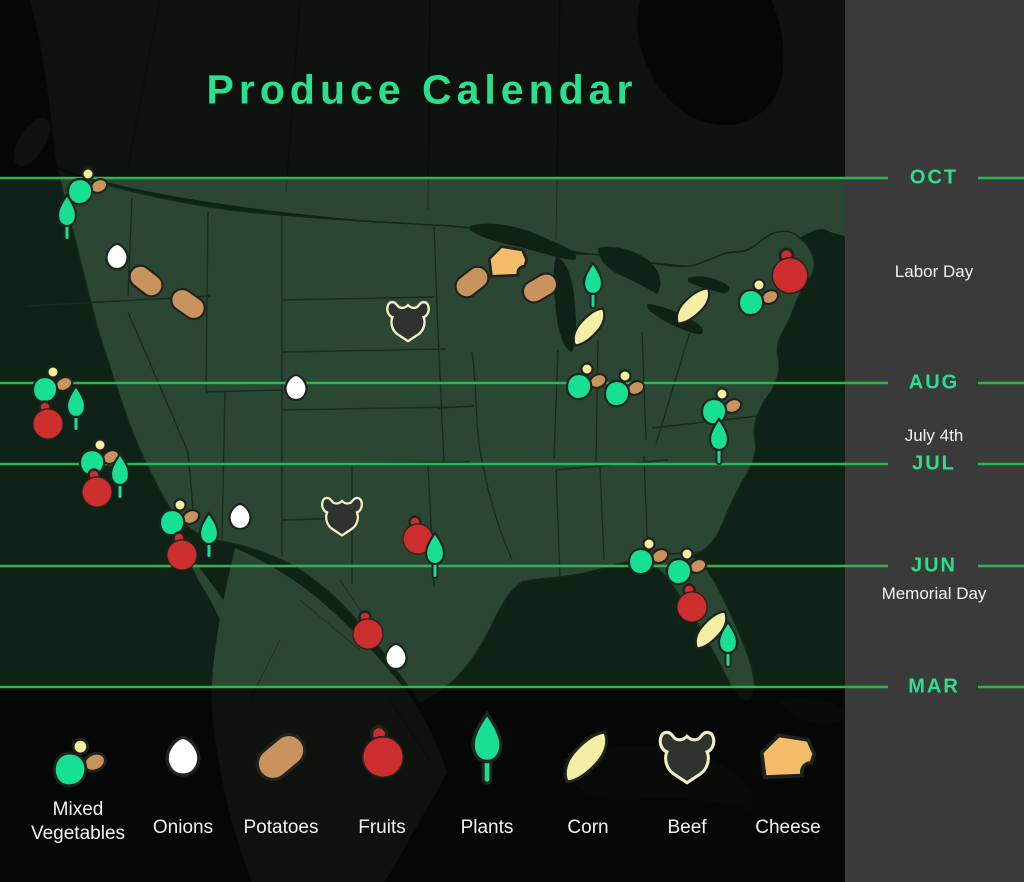  I want to click on legend-label-plants: Plants, so click(487, 827).